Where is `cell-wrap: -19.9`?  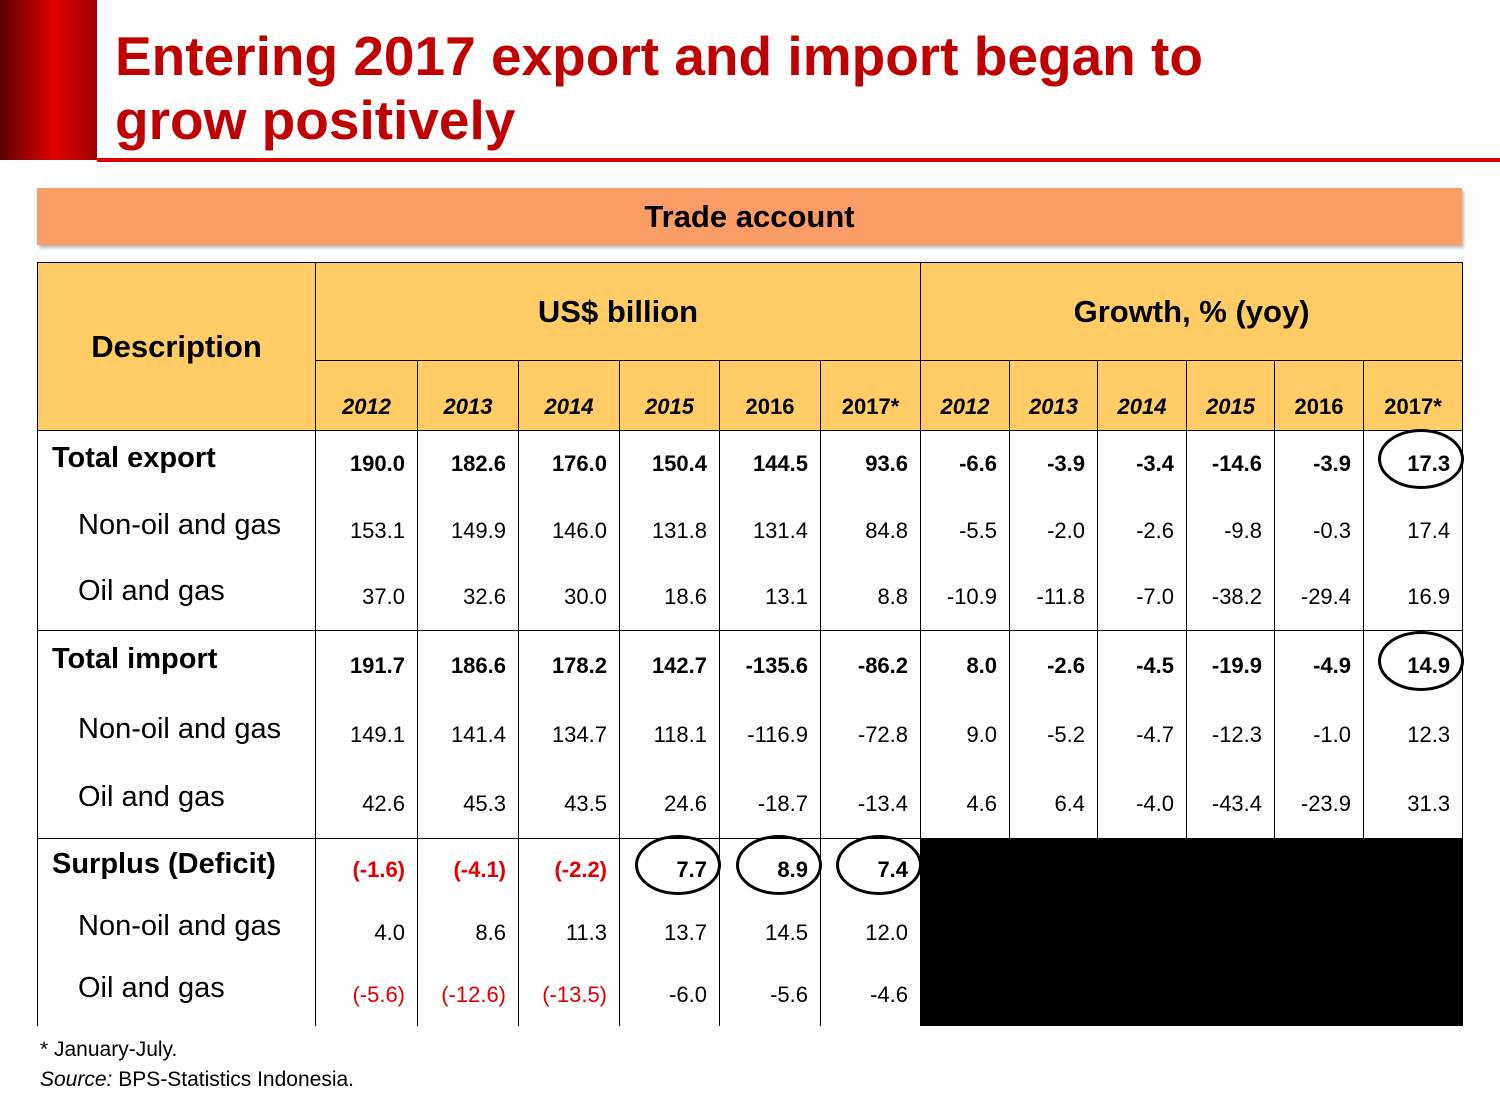
cell-wrap: -19.9 is located at coordinates (1224, 666).